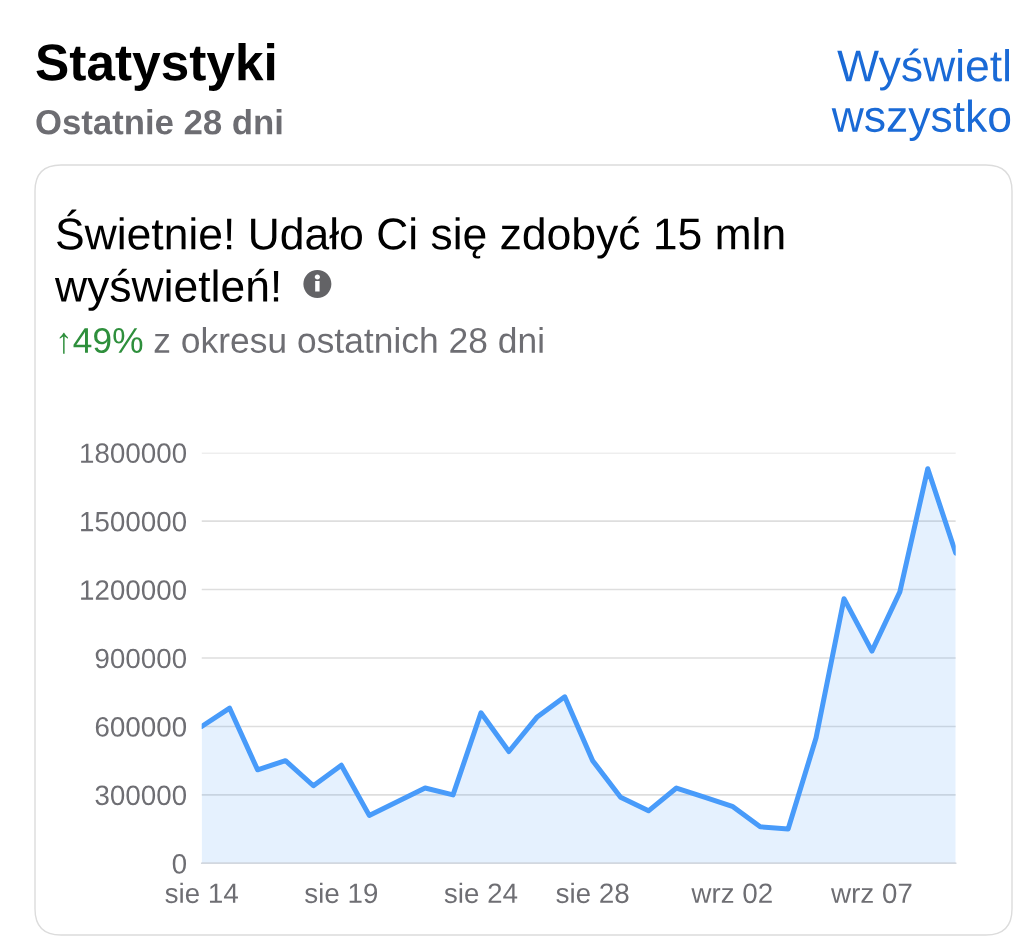  I want to click on x-tick-label: sie 28, so click(592, 893).